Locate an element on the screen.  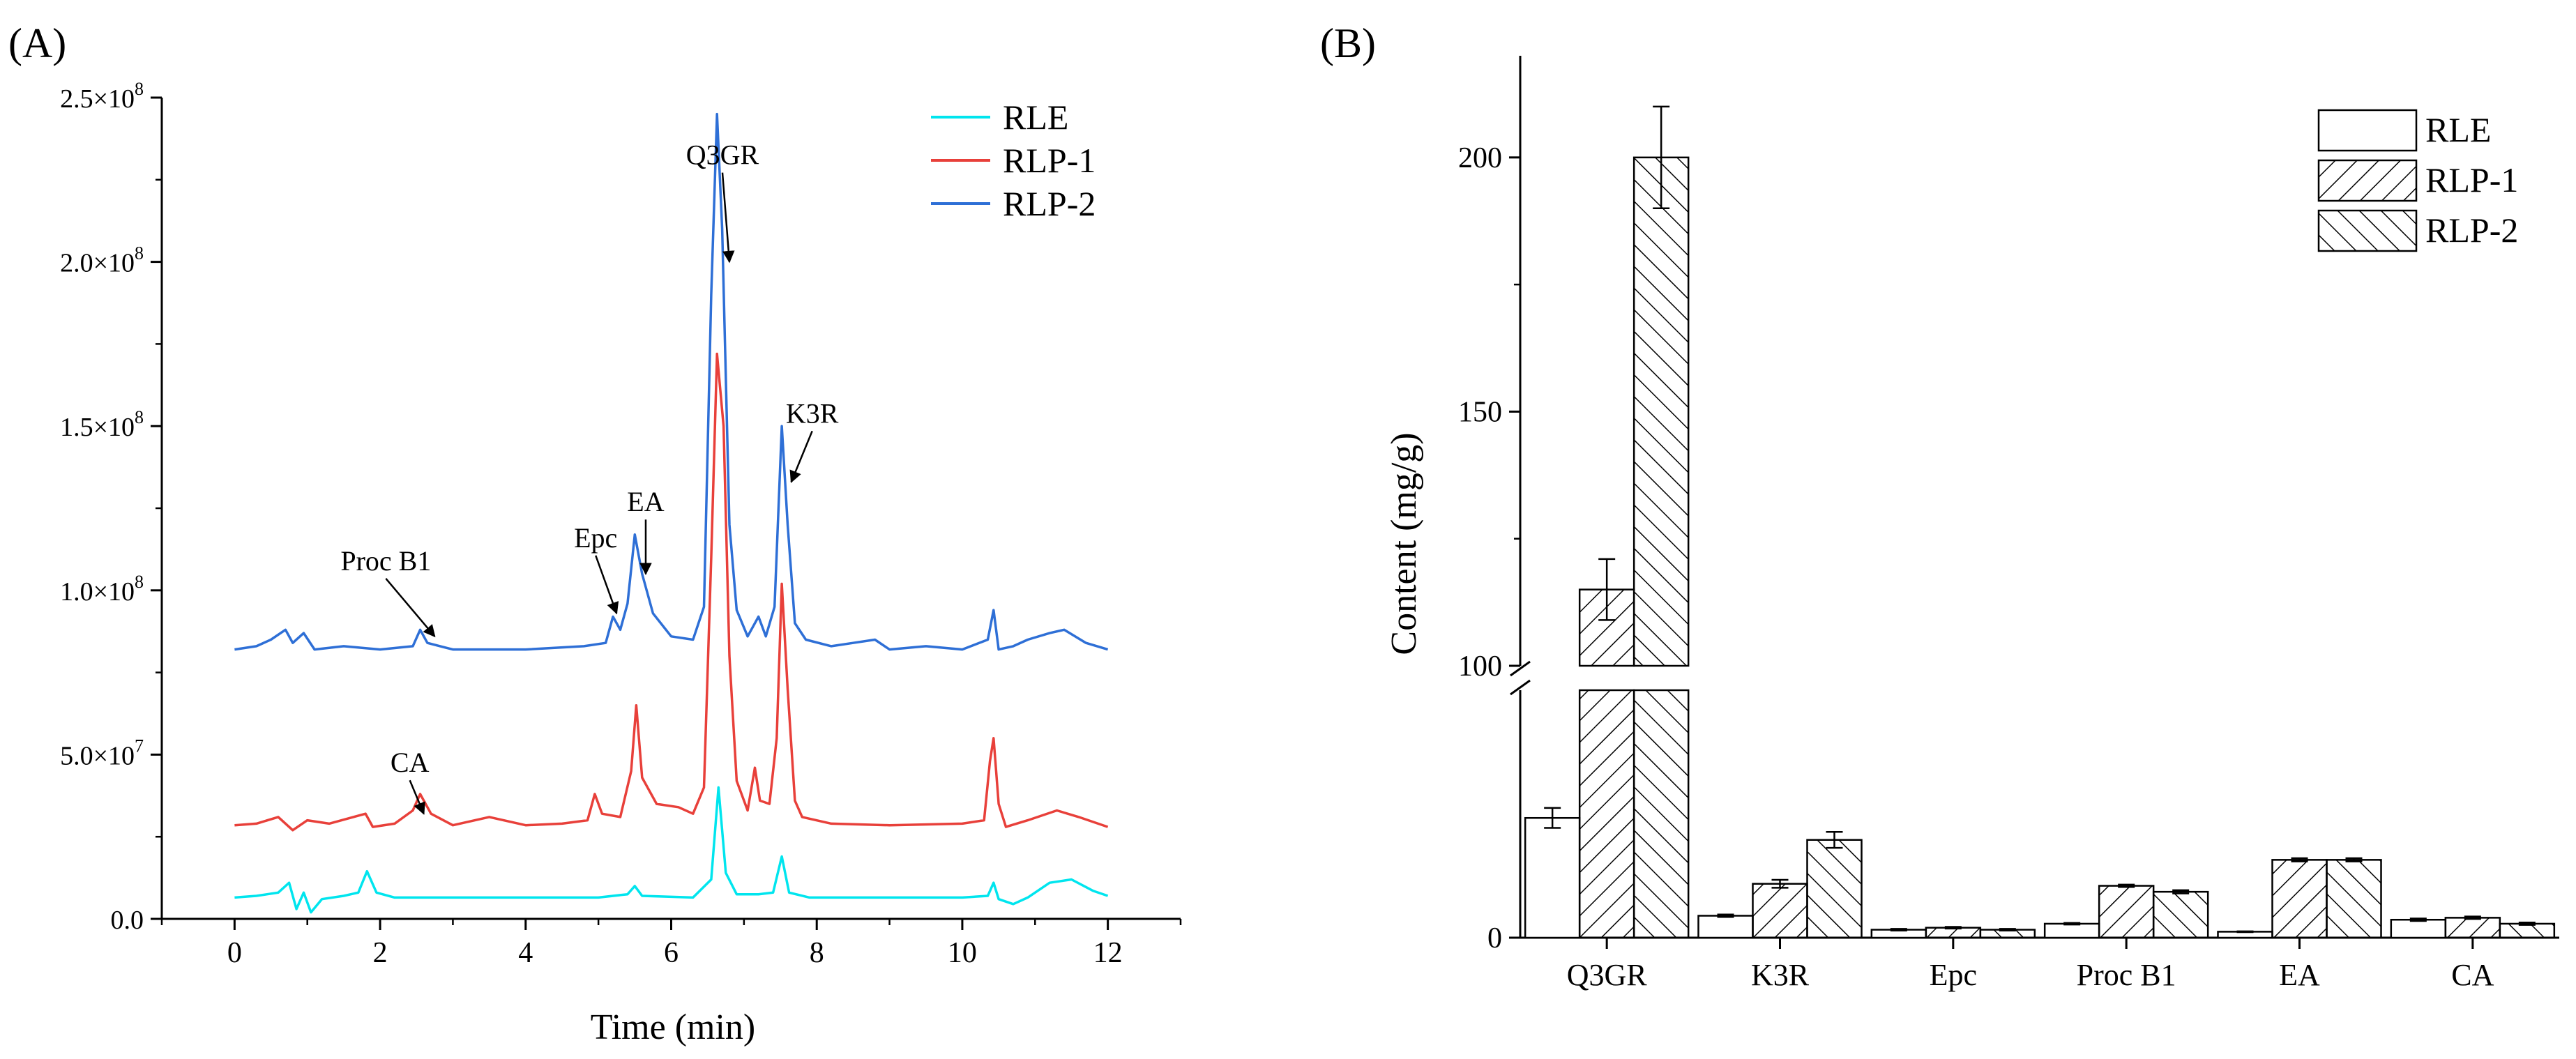
chromatogram-x-axis-label: Time (min) is located at coordinates (673, 1027).